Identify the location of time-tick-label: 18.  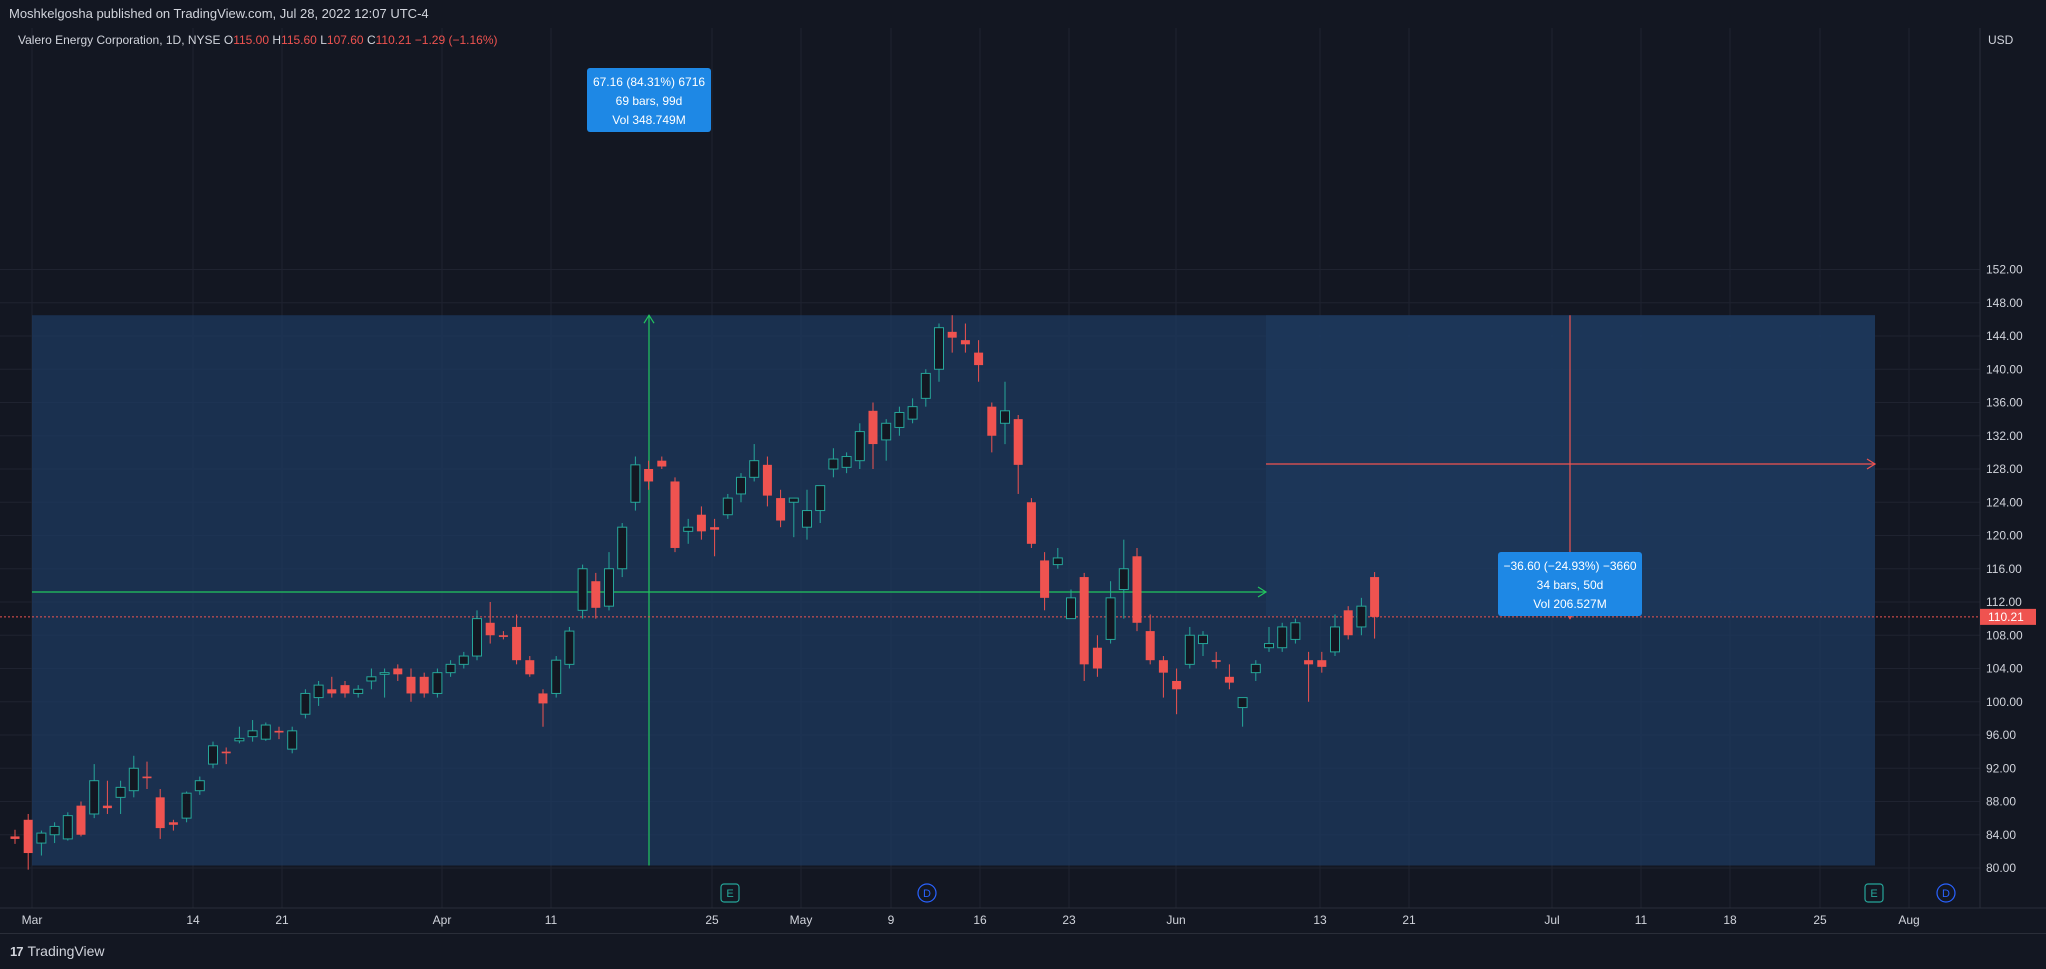
(1730, 920).